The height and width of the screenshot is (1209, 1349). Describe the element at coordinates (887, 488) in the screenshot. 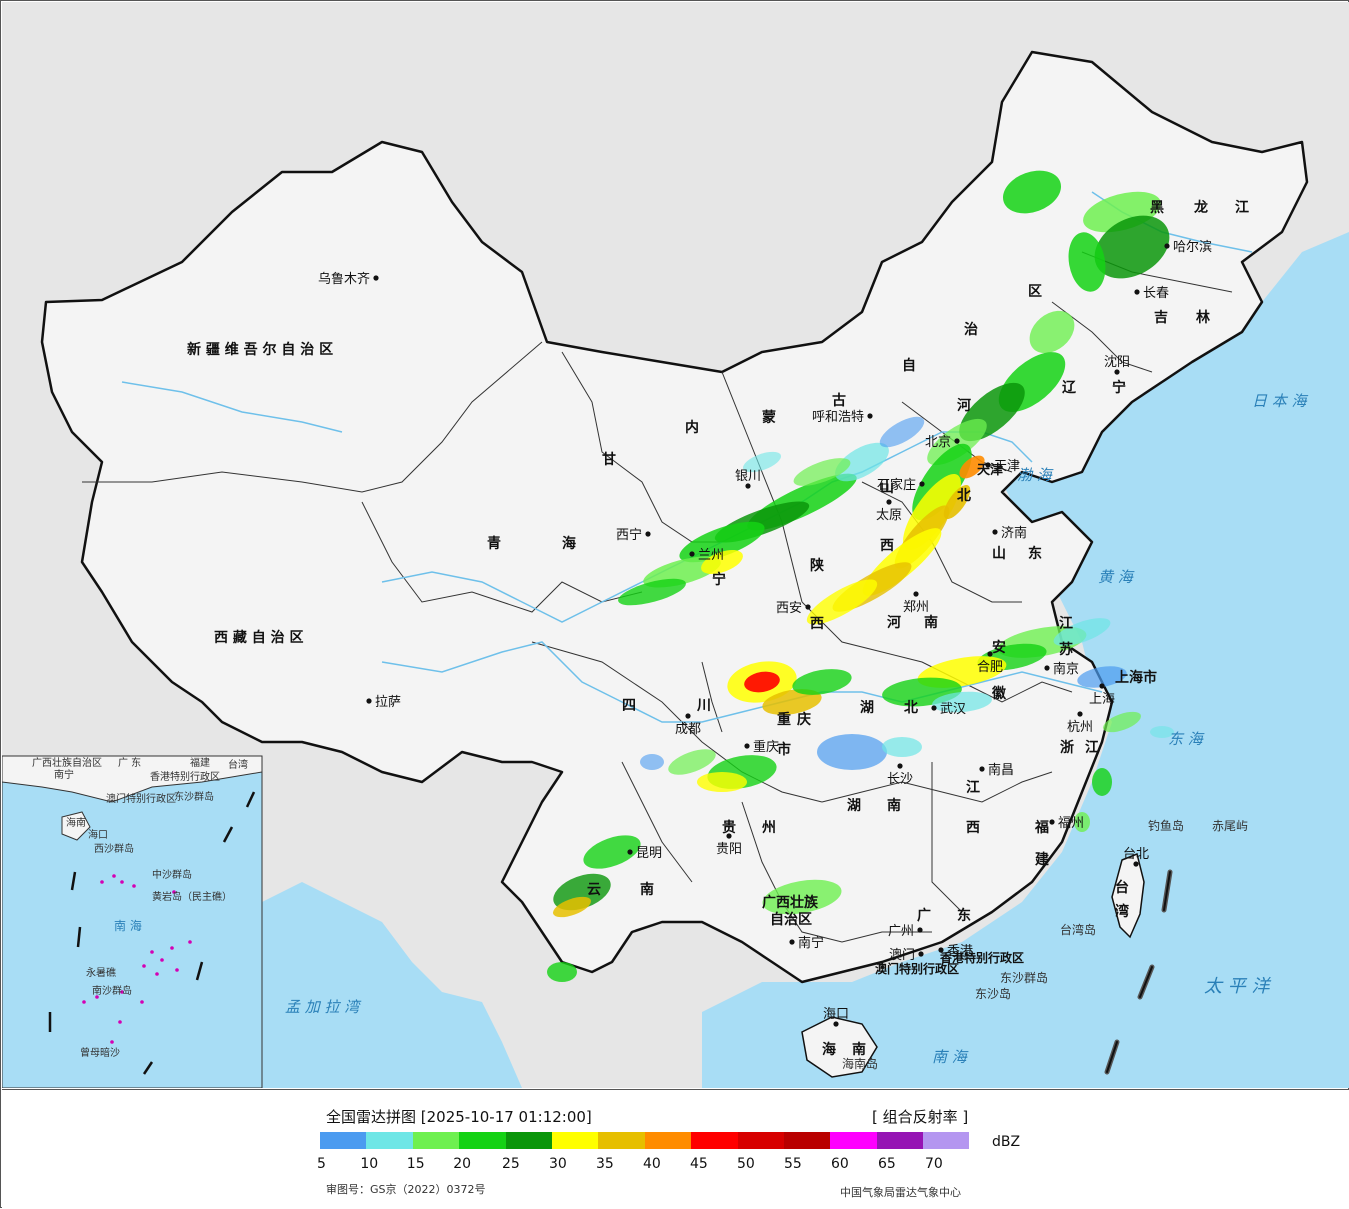

I see `label-shanxi-1: 山` at that location.